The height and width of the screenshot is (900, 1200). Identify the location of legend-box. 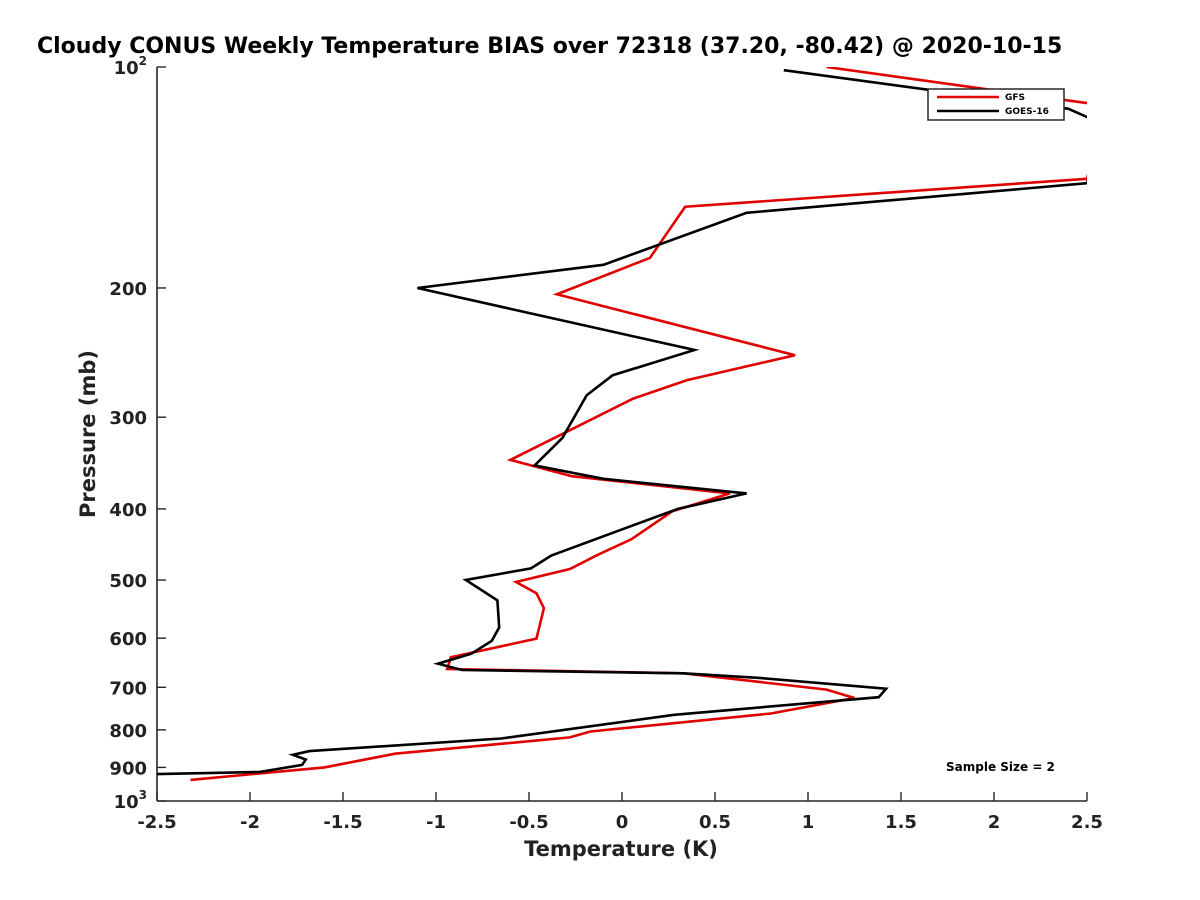
(996, 104).